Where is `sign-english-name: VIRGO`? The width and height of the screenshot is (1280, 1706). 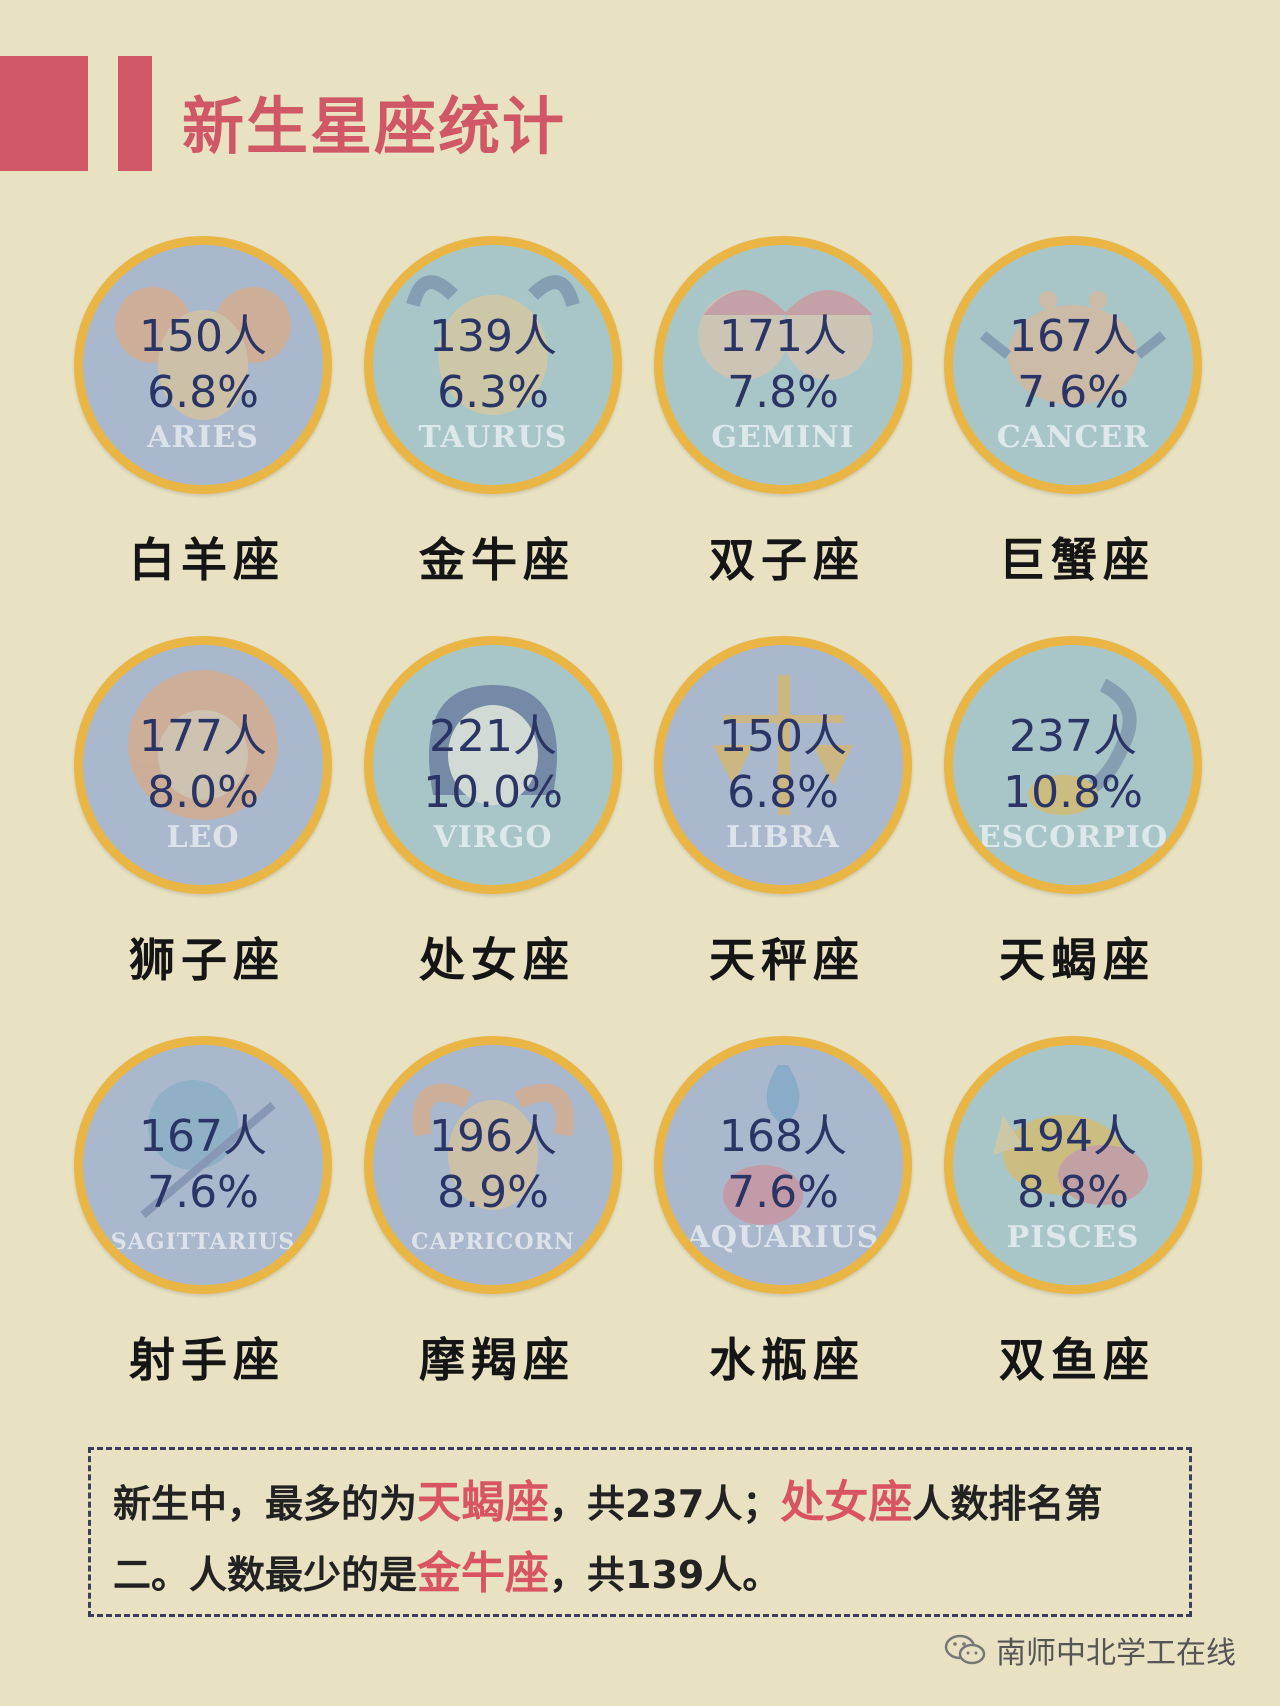
sign-english-name: VIRGO is located at coordinates (493, 837).